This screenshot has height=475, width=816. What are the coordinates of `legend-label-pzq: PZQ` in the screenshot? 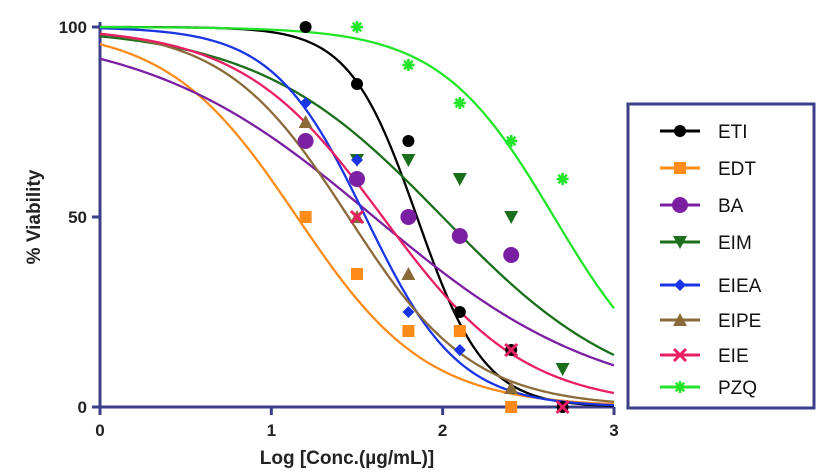 It's located at (737, 388).